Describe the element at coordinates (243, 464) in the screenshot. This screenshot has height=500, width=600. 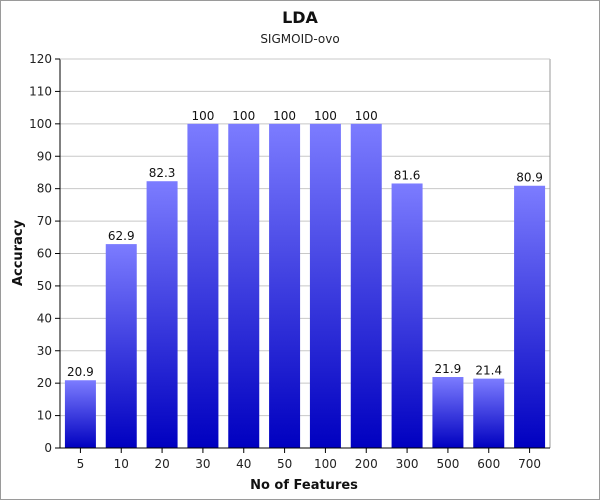
I see `x-tick-label: 40` at that location.